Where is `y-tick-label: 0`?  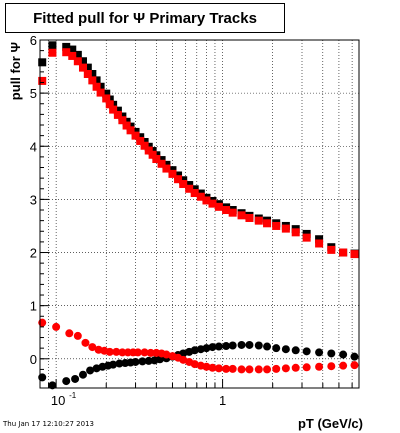
y-tick-label: 0 is located at coordinates (33, 359).